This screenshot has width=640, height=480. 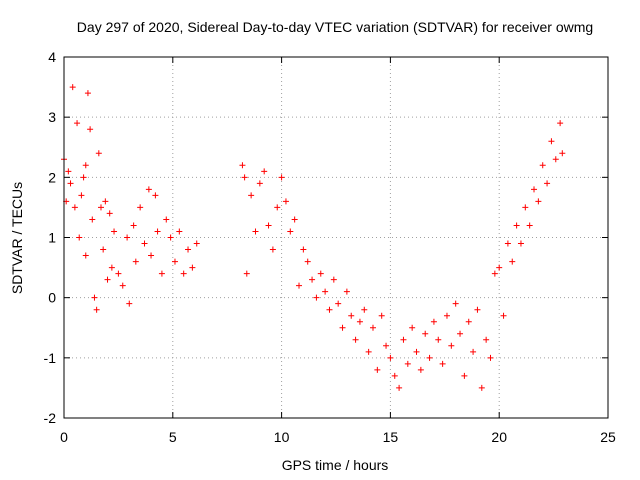 I want to click on x-tick-label: 5, so click(x=173, y=437).